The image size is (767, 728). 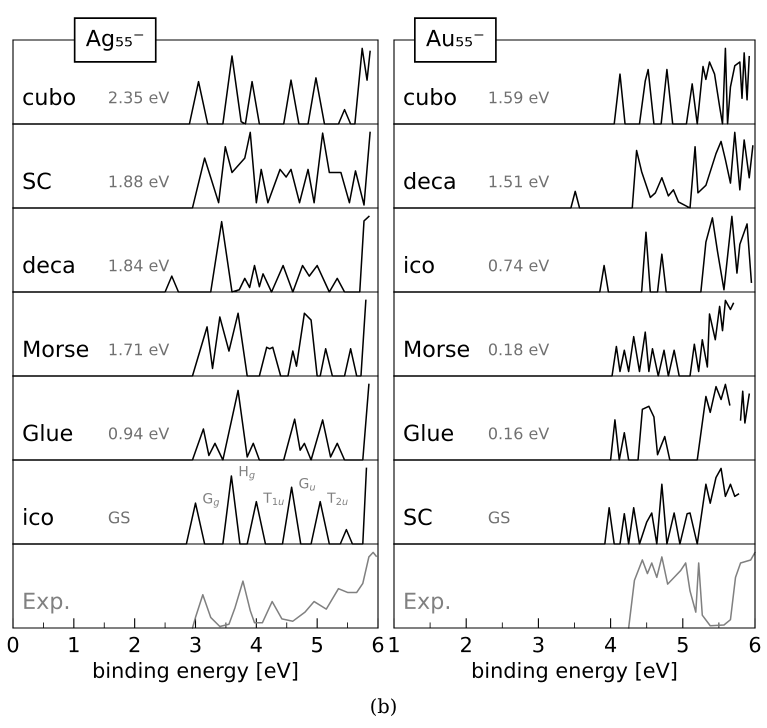 What do you see at coordinates (139, 433) in the screenshot?
I see `annotation: 0.94 eV` at bounding box center [139, 433].